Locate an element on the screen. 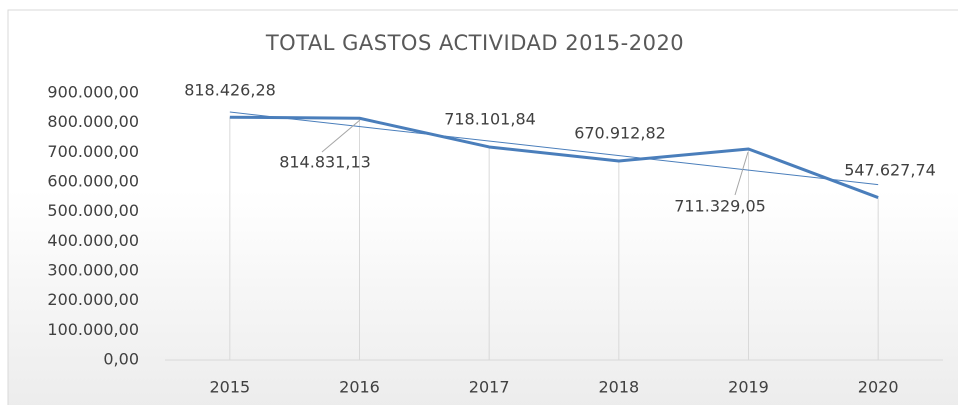  data-label: 670.912,82 is located at coordinates (620, 133).